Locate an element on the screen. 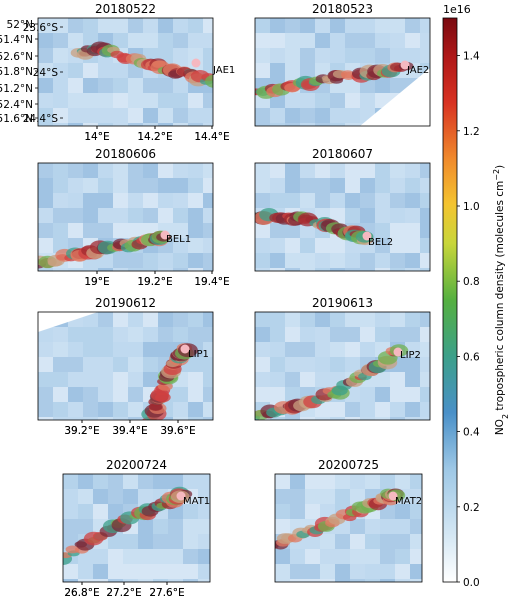  site-label: BEL1 is located at coordinates (178, 239).